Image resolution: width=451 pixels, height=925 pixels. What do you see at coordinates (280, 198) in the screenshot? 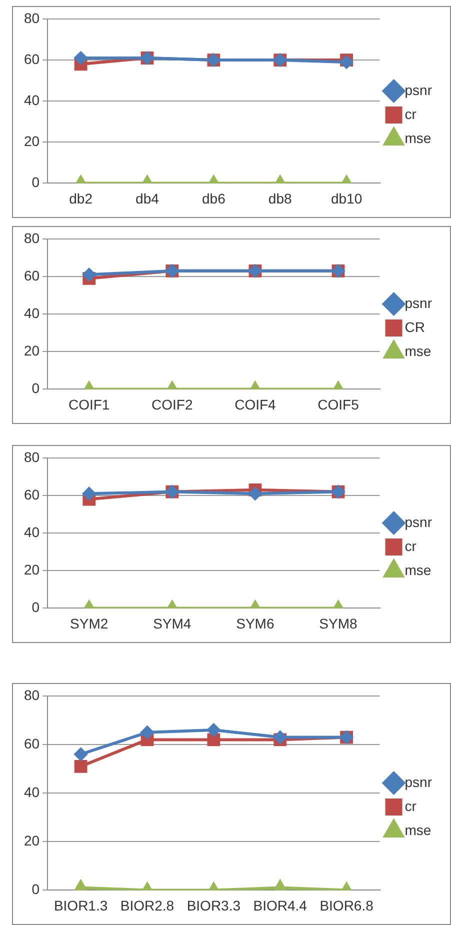
I see `x-tick-label: db8` at bounding box center [280, 198].